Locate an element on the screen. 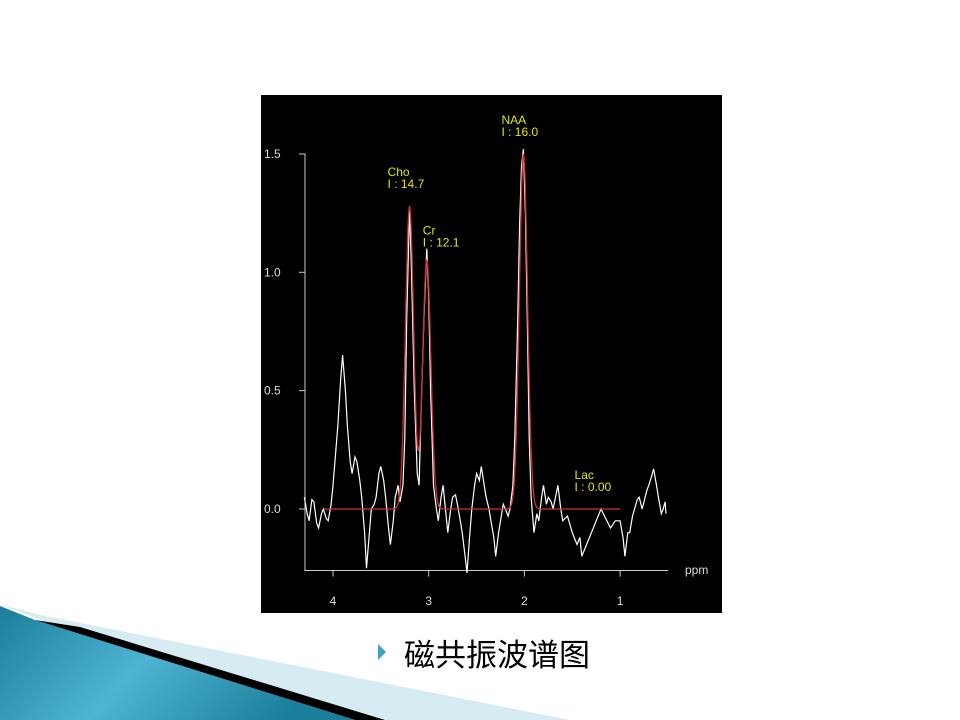 The height and width of the screenshot is (720, 960). peak-integral-cr: I : 12.1 is located at coordinates (441, 242).